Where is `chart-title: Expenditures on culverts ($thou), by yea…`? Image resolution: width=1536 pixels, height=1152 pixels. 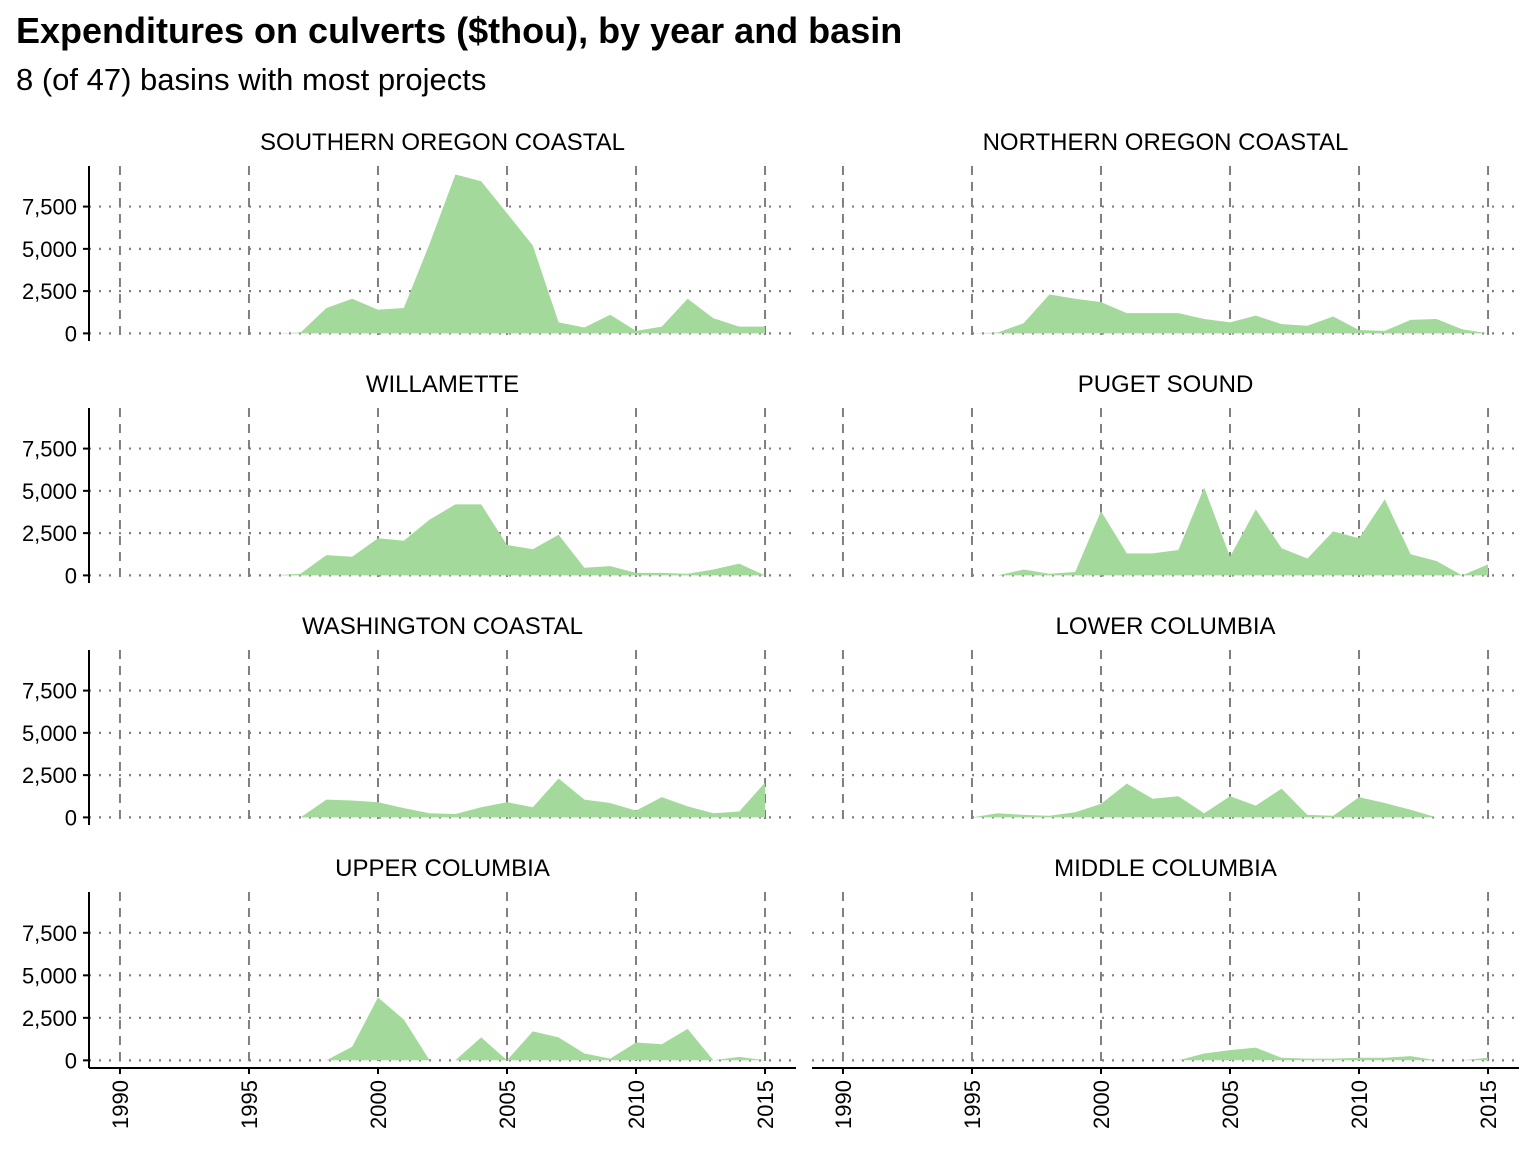 chart-title: Expenditures on culverts ($thou), by yea… is located at coordinates (459, 30).